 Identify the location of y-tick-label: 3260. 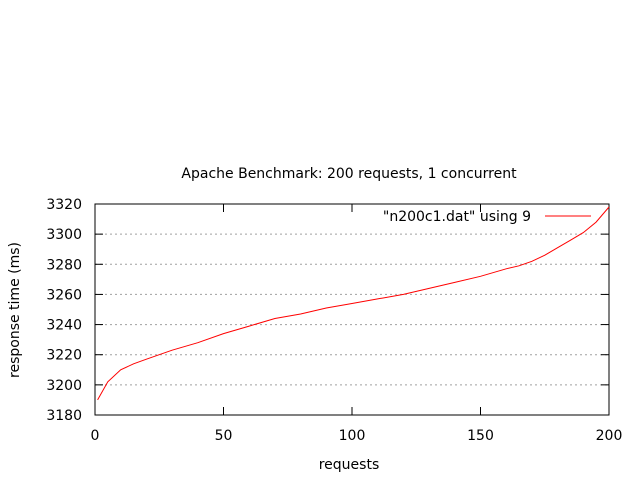
(64, 295).